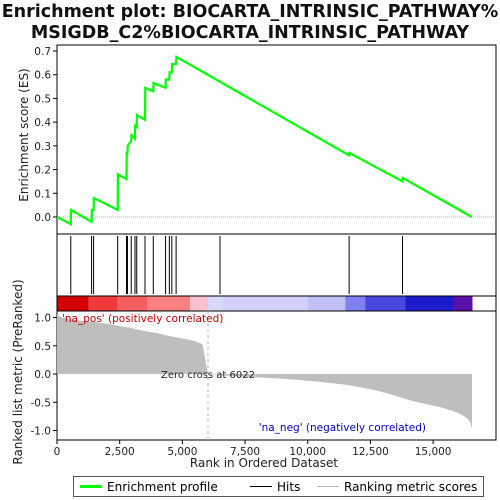 The height and width of the screenshot is (500, 500). I want to click on x-tick-label: 10,000, so click(307, 452).